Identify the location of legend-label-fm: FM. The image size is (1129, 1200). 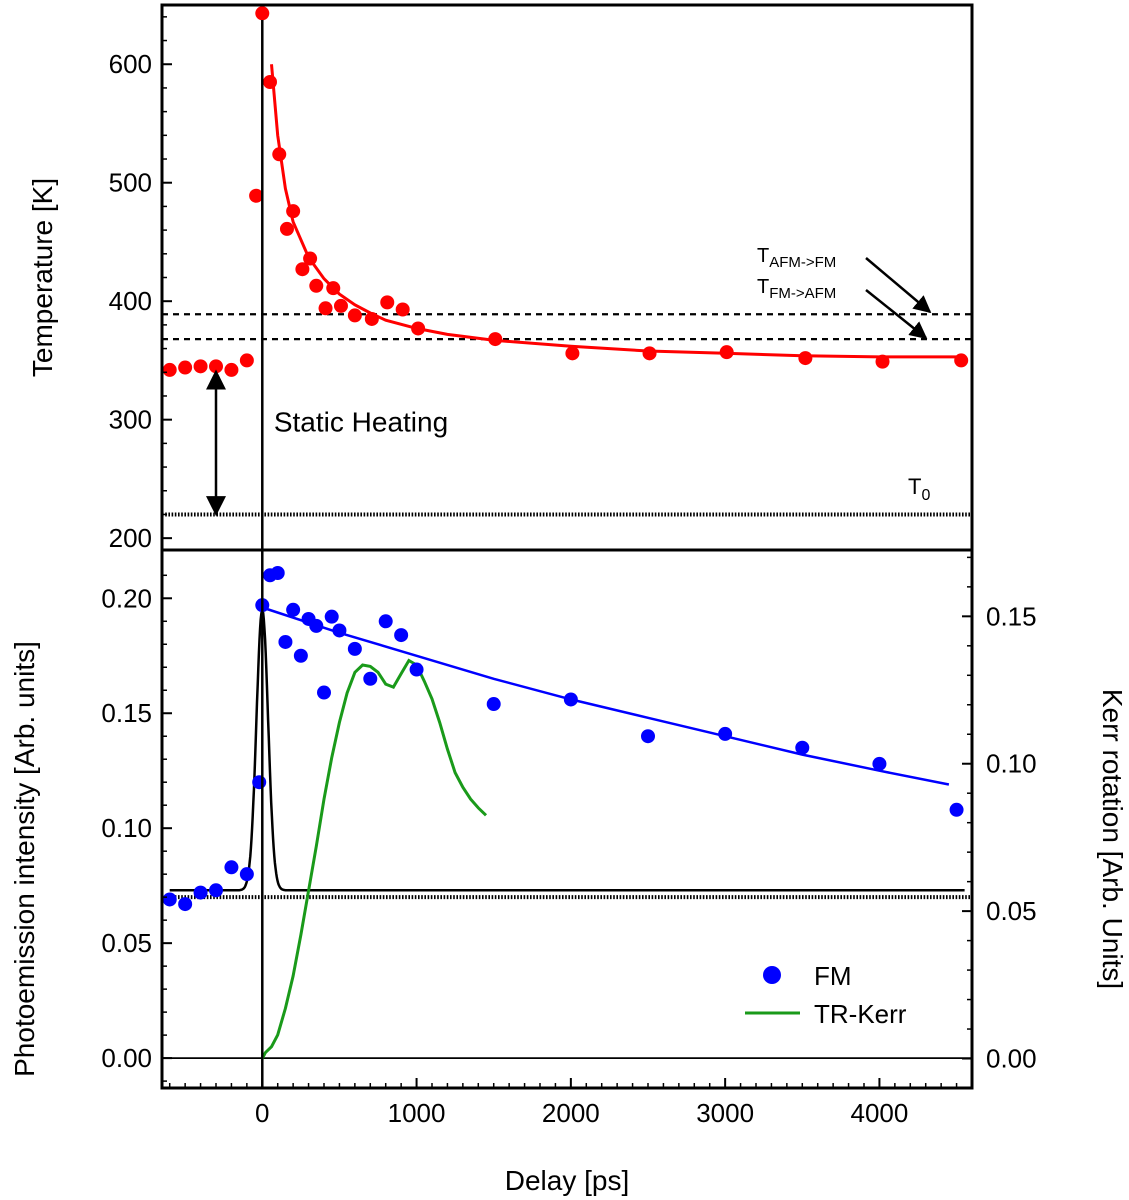
(833, 976).